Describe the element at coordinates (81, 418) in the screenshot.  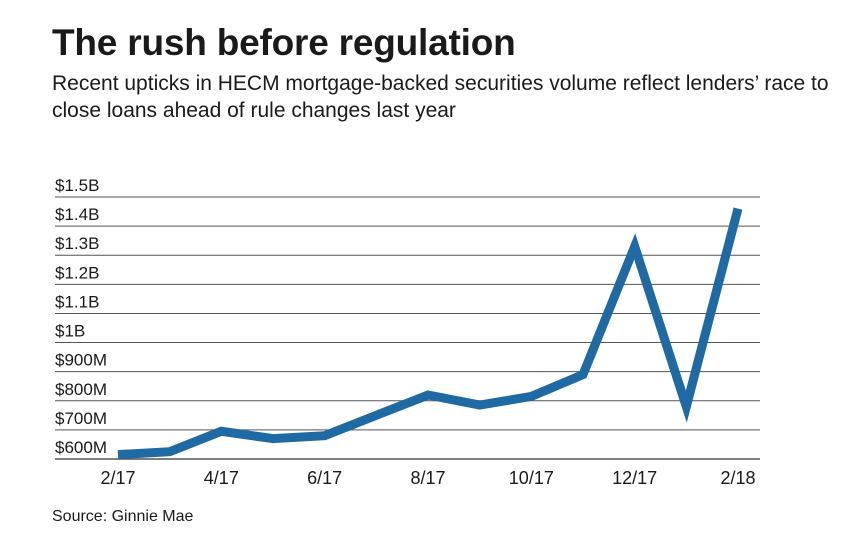
I see `y-tick-label: $700M` at that location.